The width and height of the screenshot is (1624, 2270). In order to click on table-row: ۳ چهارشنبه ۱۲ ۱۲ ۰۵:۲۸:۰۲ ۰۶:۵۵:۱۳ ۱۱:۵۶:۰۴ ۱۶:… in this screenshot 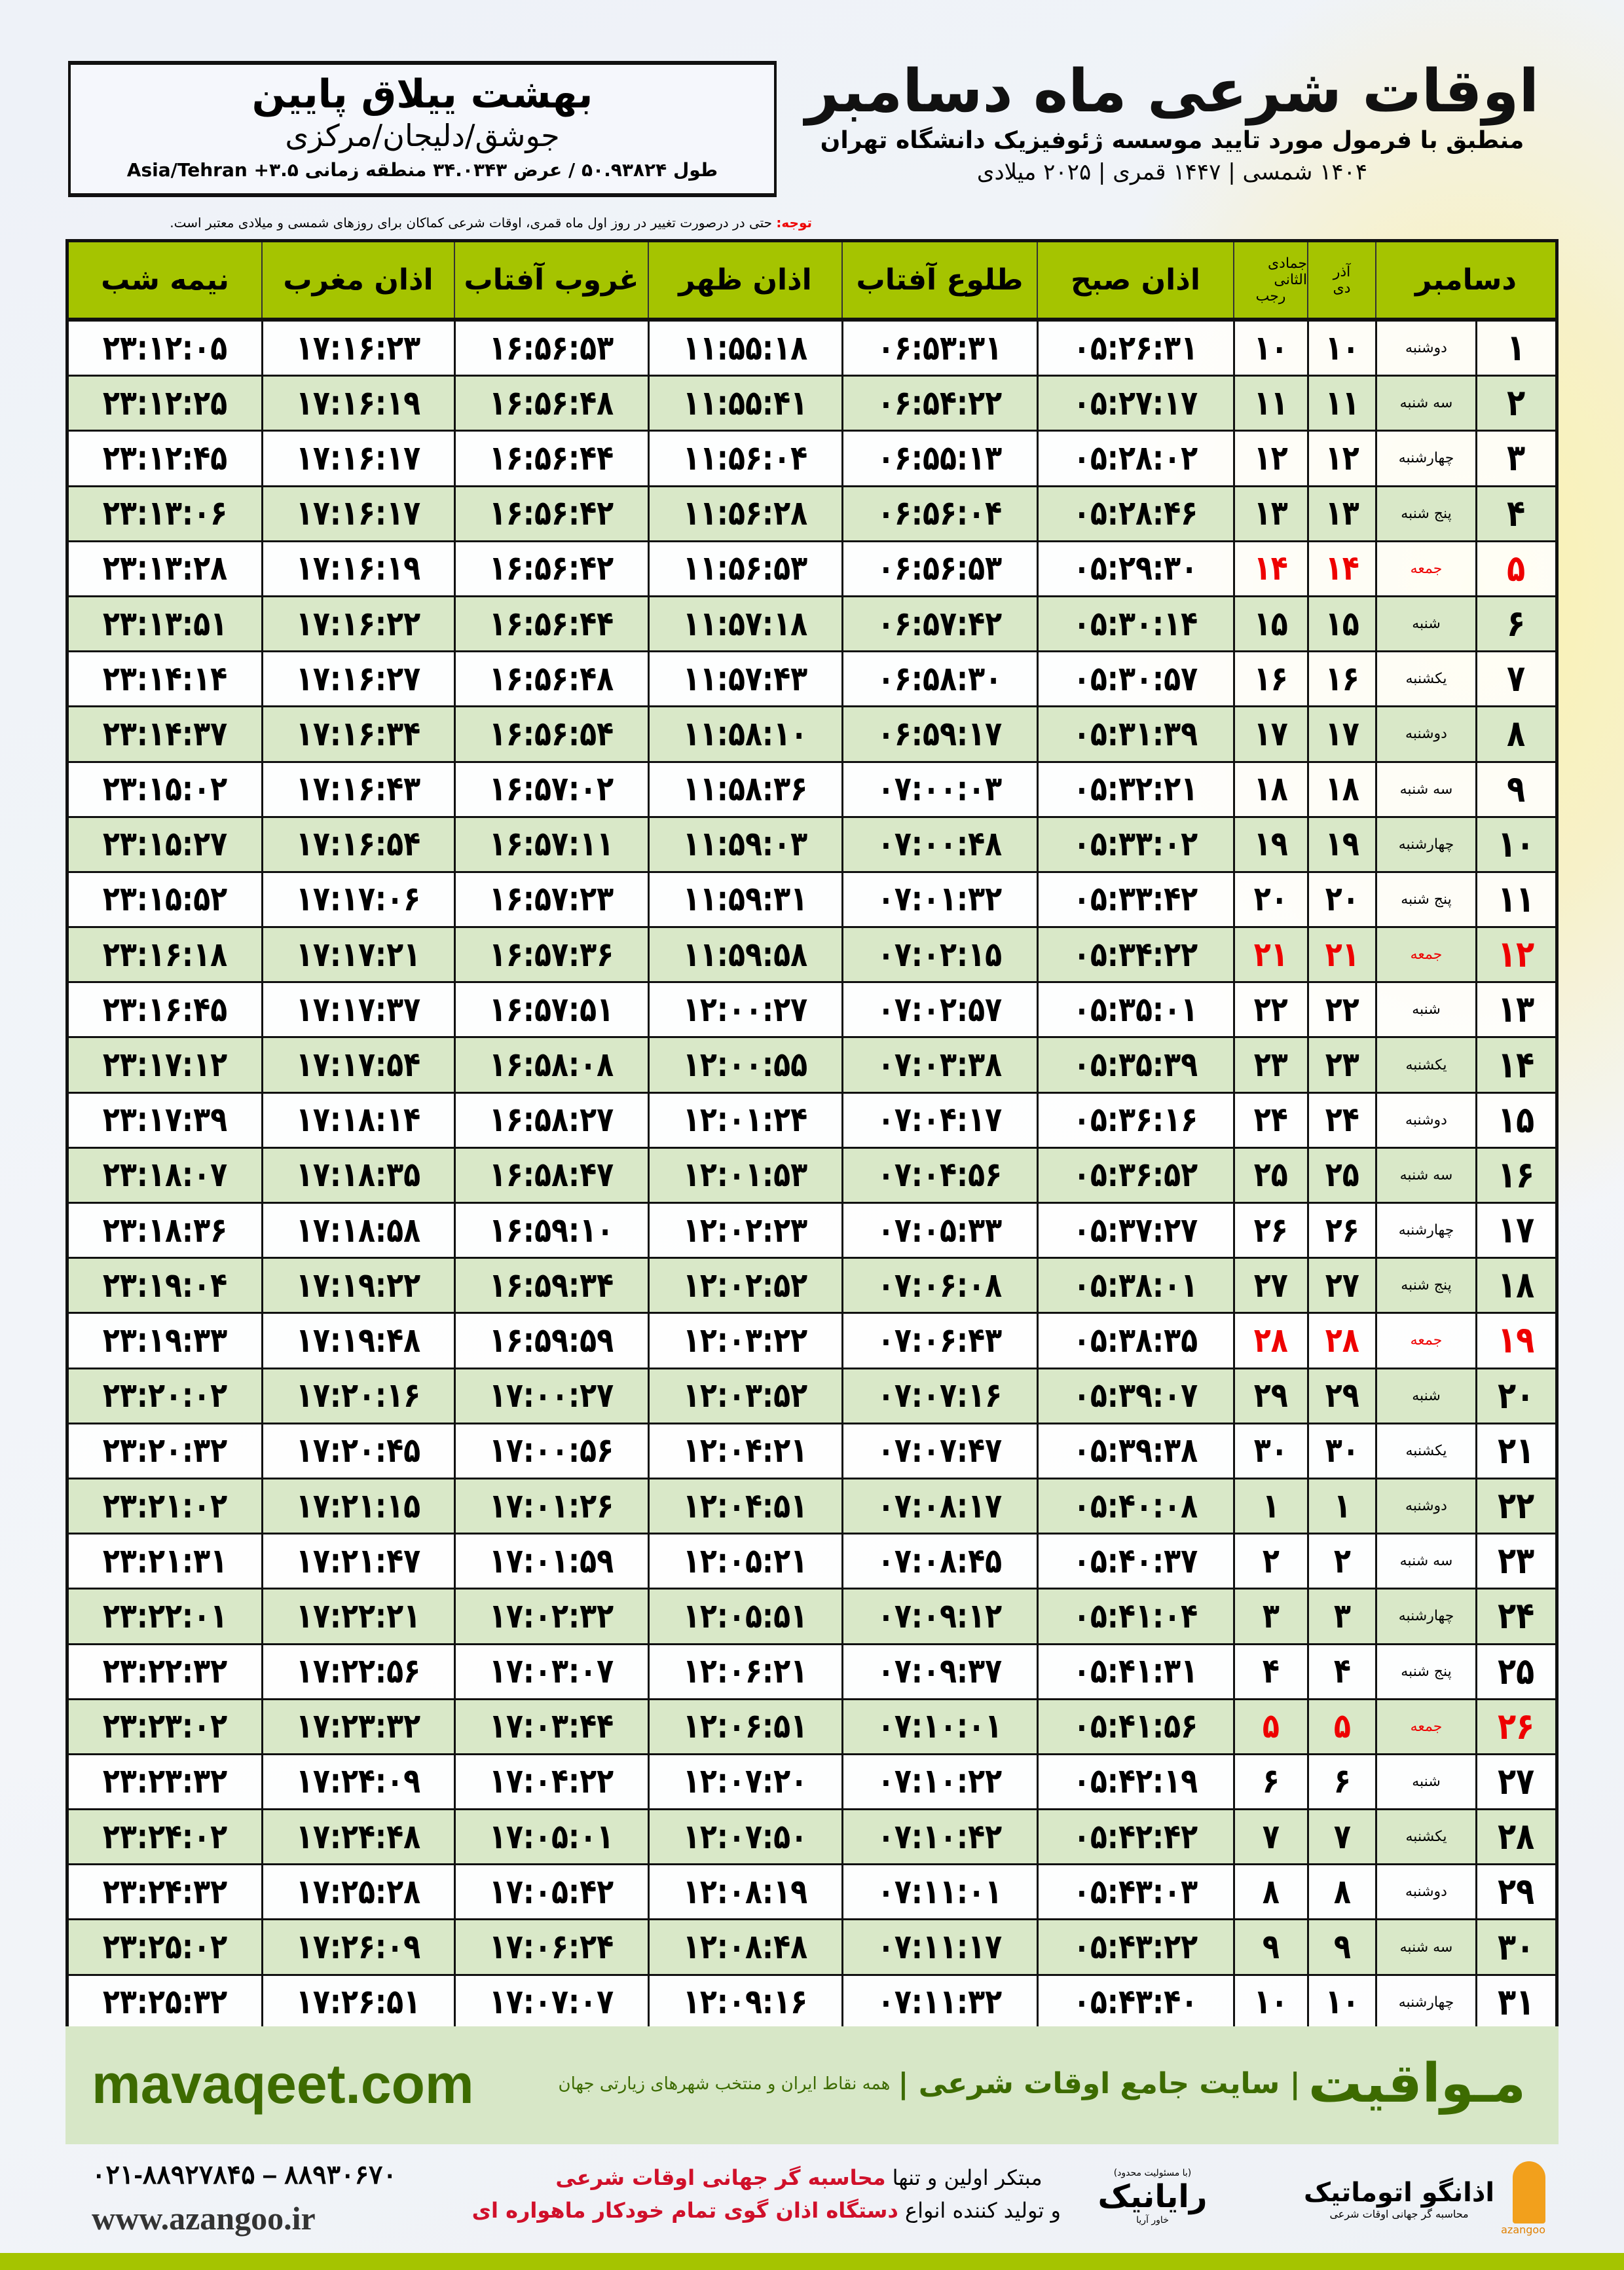, I will do `click(812, 459)`.